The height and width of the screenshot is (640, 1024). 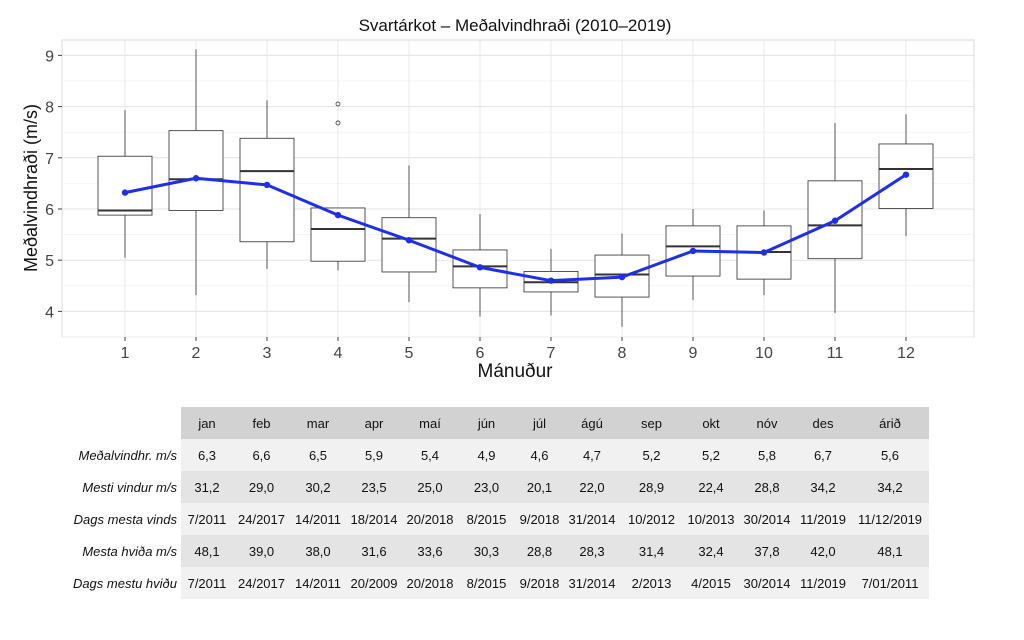 I want to click on table-cell: 31,6, so click(x=374, y=551).